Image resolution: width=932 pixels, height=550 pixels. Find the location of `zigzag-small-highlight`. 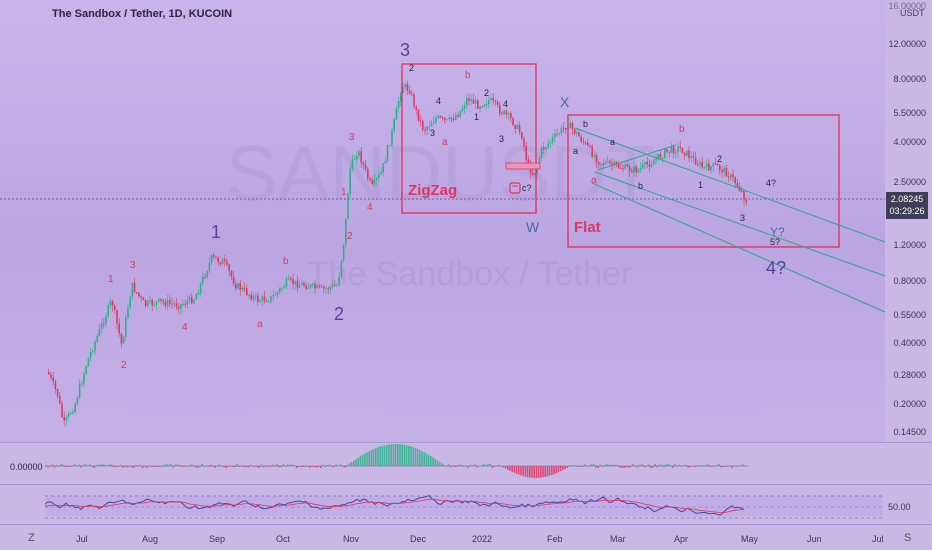

zigzag-small-highlight is located at coordinates (523, 166).